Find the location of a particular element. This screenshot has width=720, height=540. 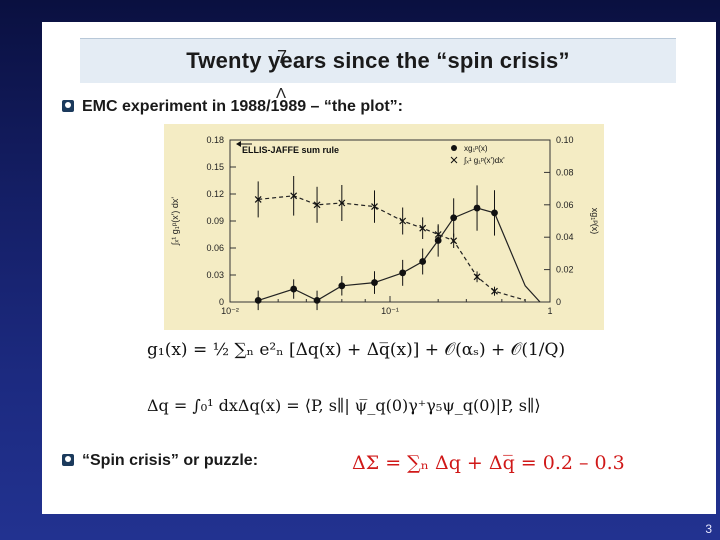

x-tick-label: 1 is located at coordinates (549, 311).